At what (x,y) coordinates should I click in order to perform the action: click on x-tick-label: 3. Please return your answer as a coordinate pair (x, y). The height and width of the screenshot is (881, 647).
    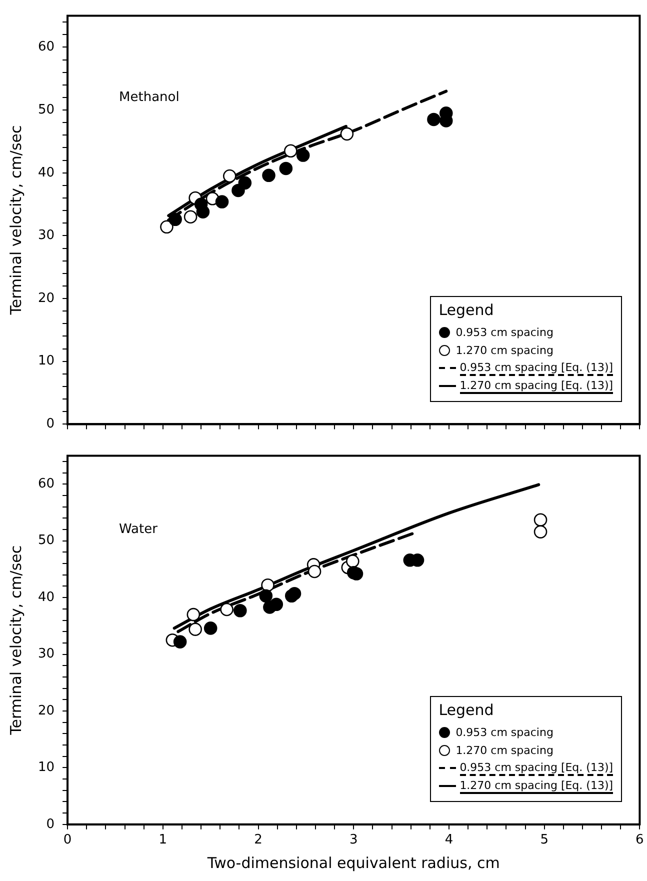
    Looking at the image, I should click on (353, 840).